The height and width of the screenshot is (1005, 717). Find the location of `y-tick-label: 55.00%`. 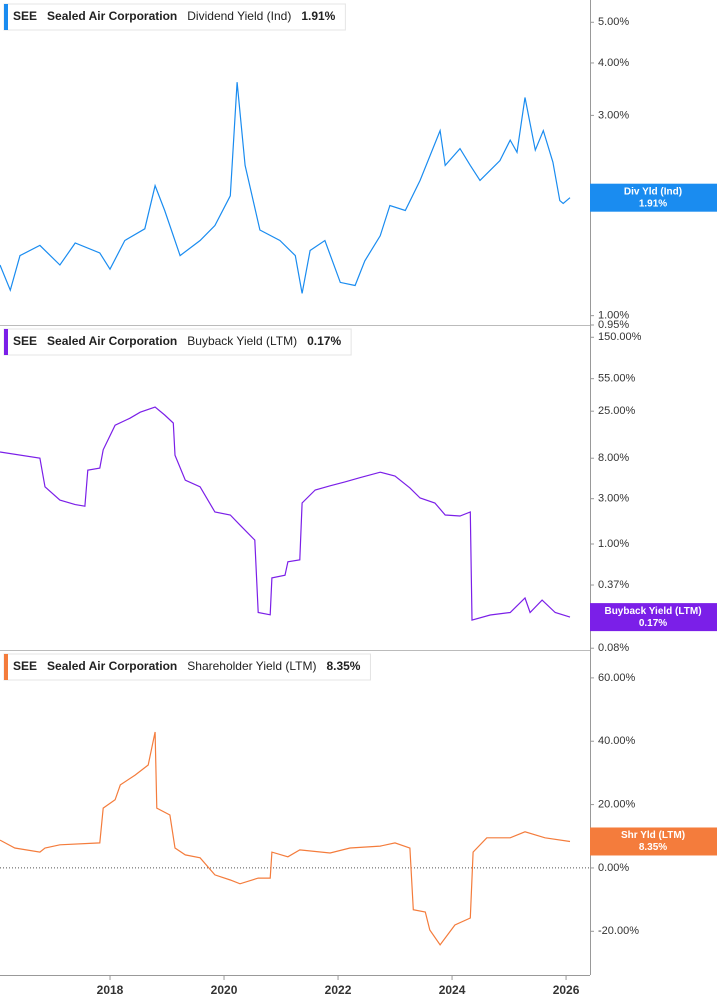

y-tick-label: 55.00% is located at coordinates (617, 379).